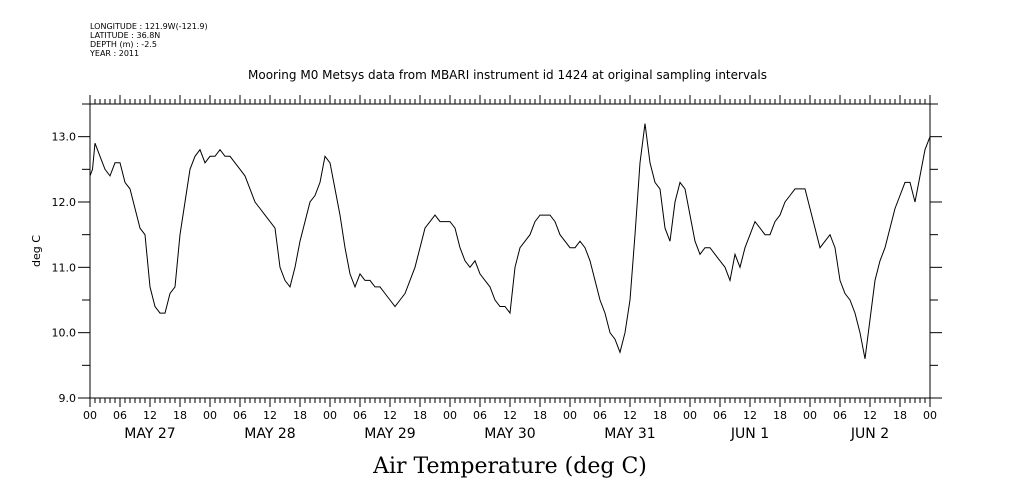 The width and height of the screenshot is (1009, 504). Describe the element at coordinates (68, 398) in the screenshot. I see `y-tick-label: 9.0` at that location.